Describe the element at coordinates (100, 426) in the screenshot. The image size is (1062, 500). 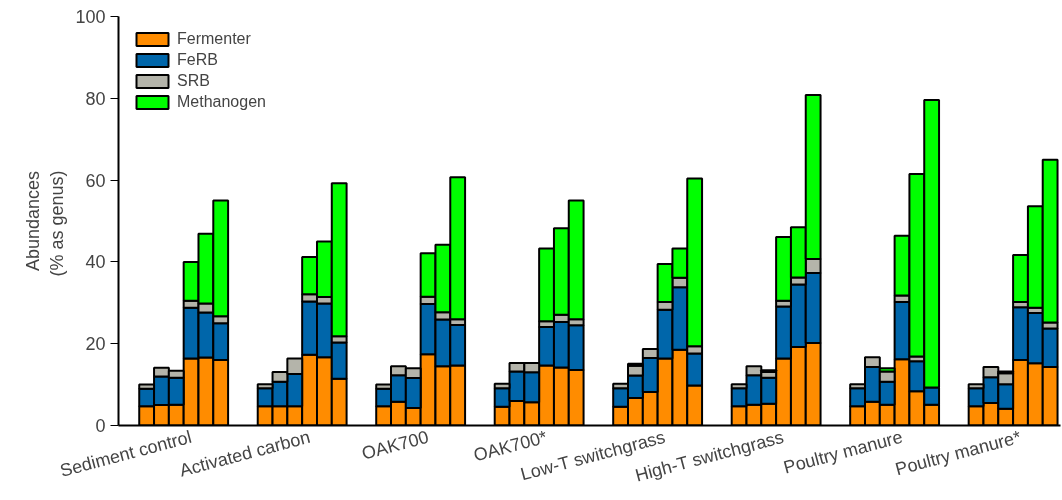
I see `y-tick-label: 0` at that location.